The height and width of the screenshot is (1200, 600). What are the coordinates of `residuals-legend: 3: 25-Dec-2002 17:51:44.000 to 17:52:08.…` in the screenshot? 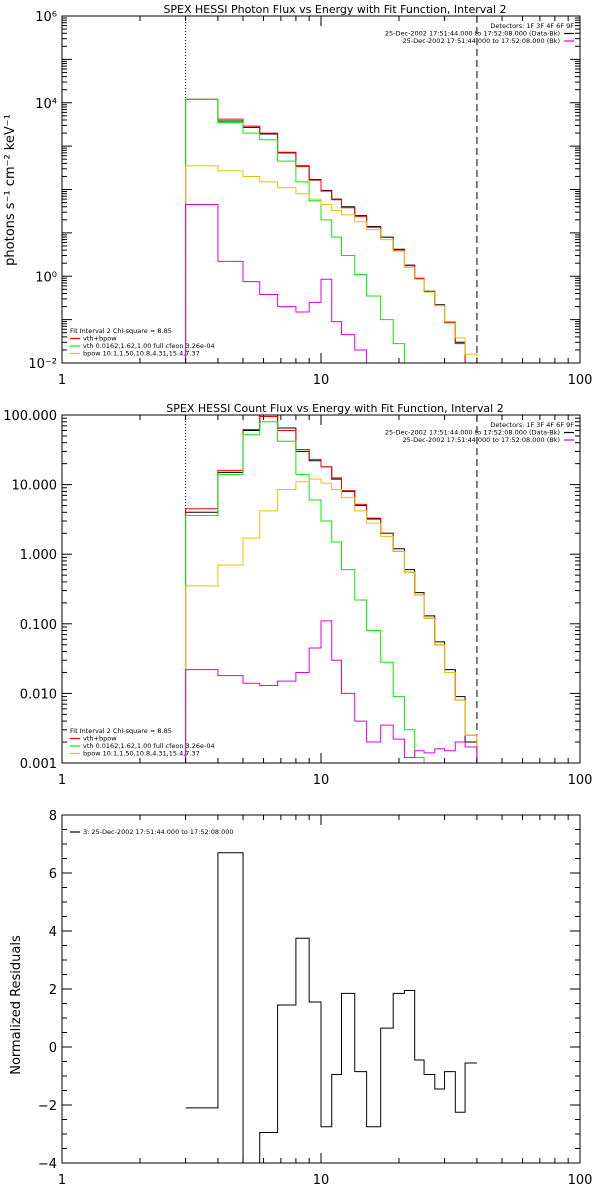 It's located at (152, 832).